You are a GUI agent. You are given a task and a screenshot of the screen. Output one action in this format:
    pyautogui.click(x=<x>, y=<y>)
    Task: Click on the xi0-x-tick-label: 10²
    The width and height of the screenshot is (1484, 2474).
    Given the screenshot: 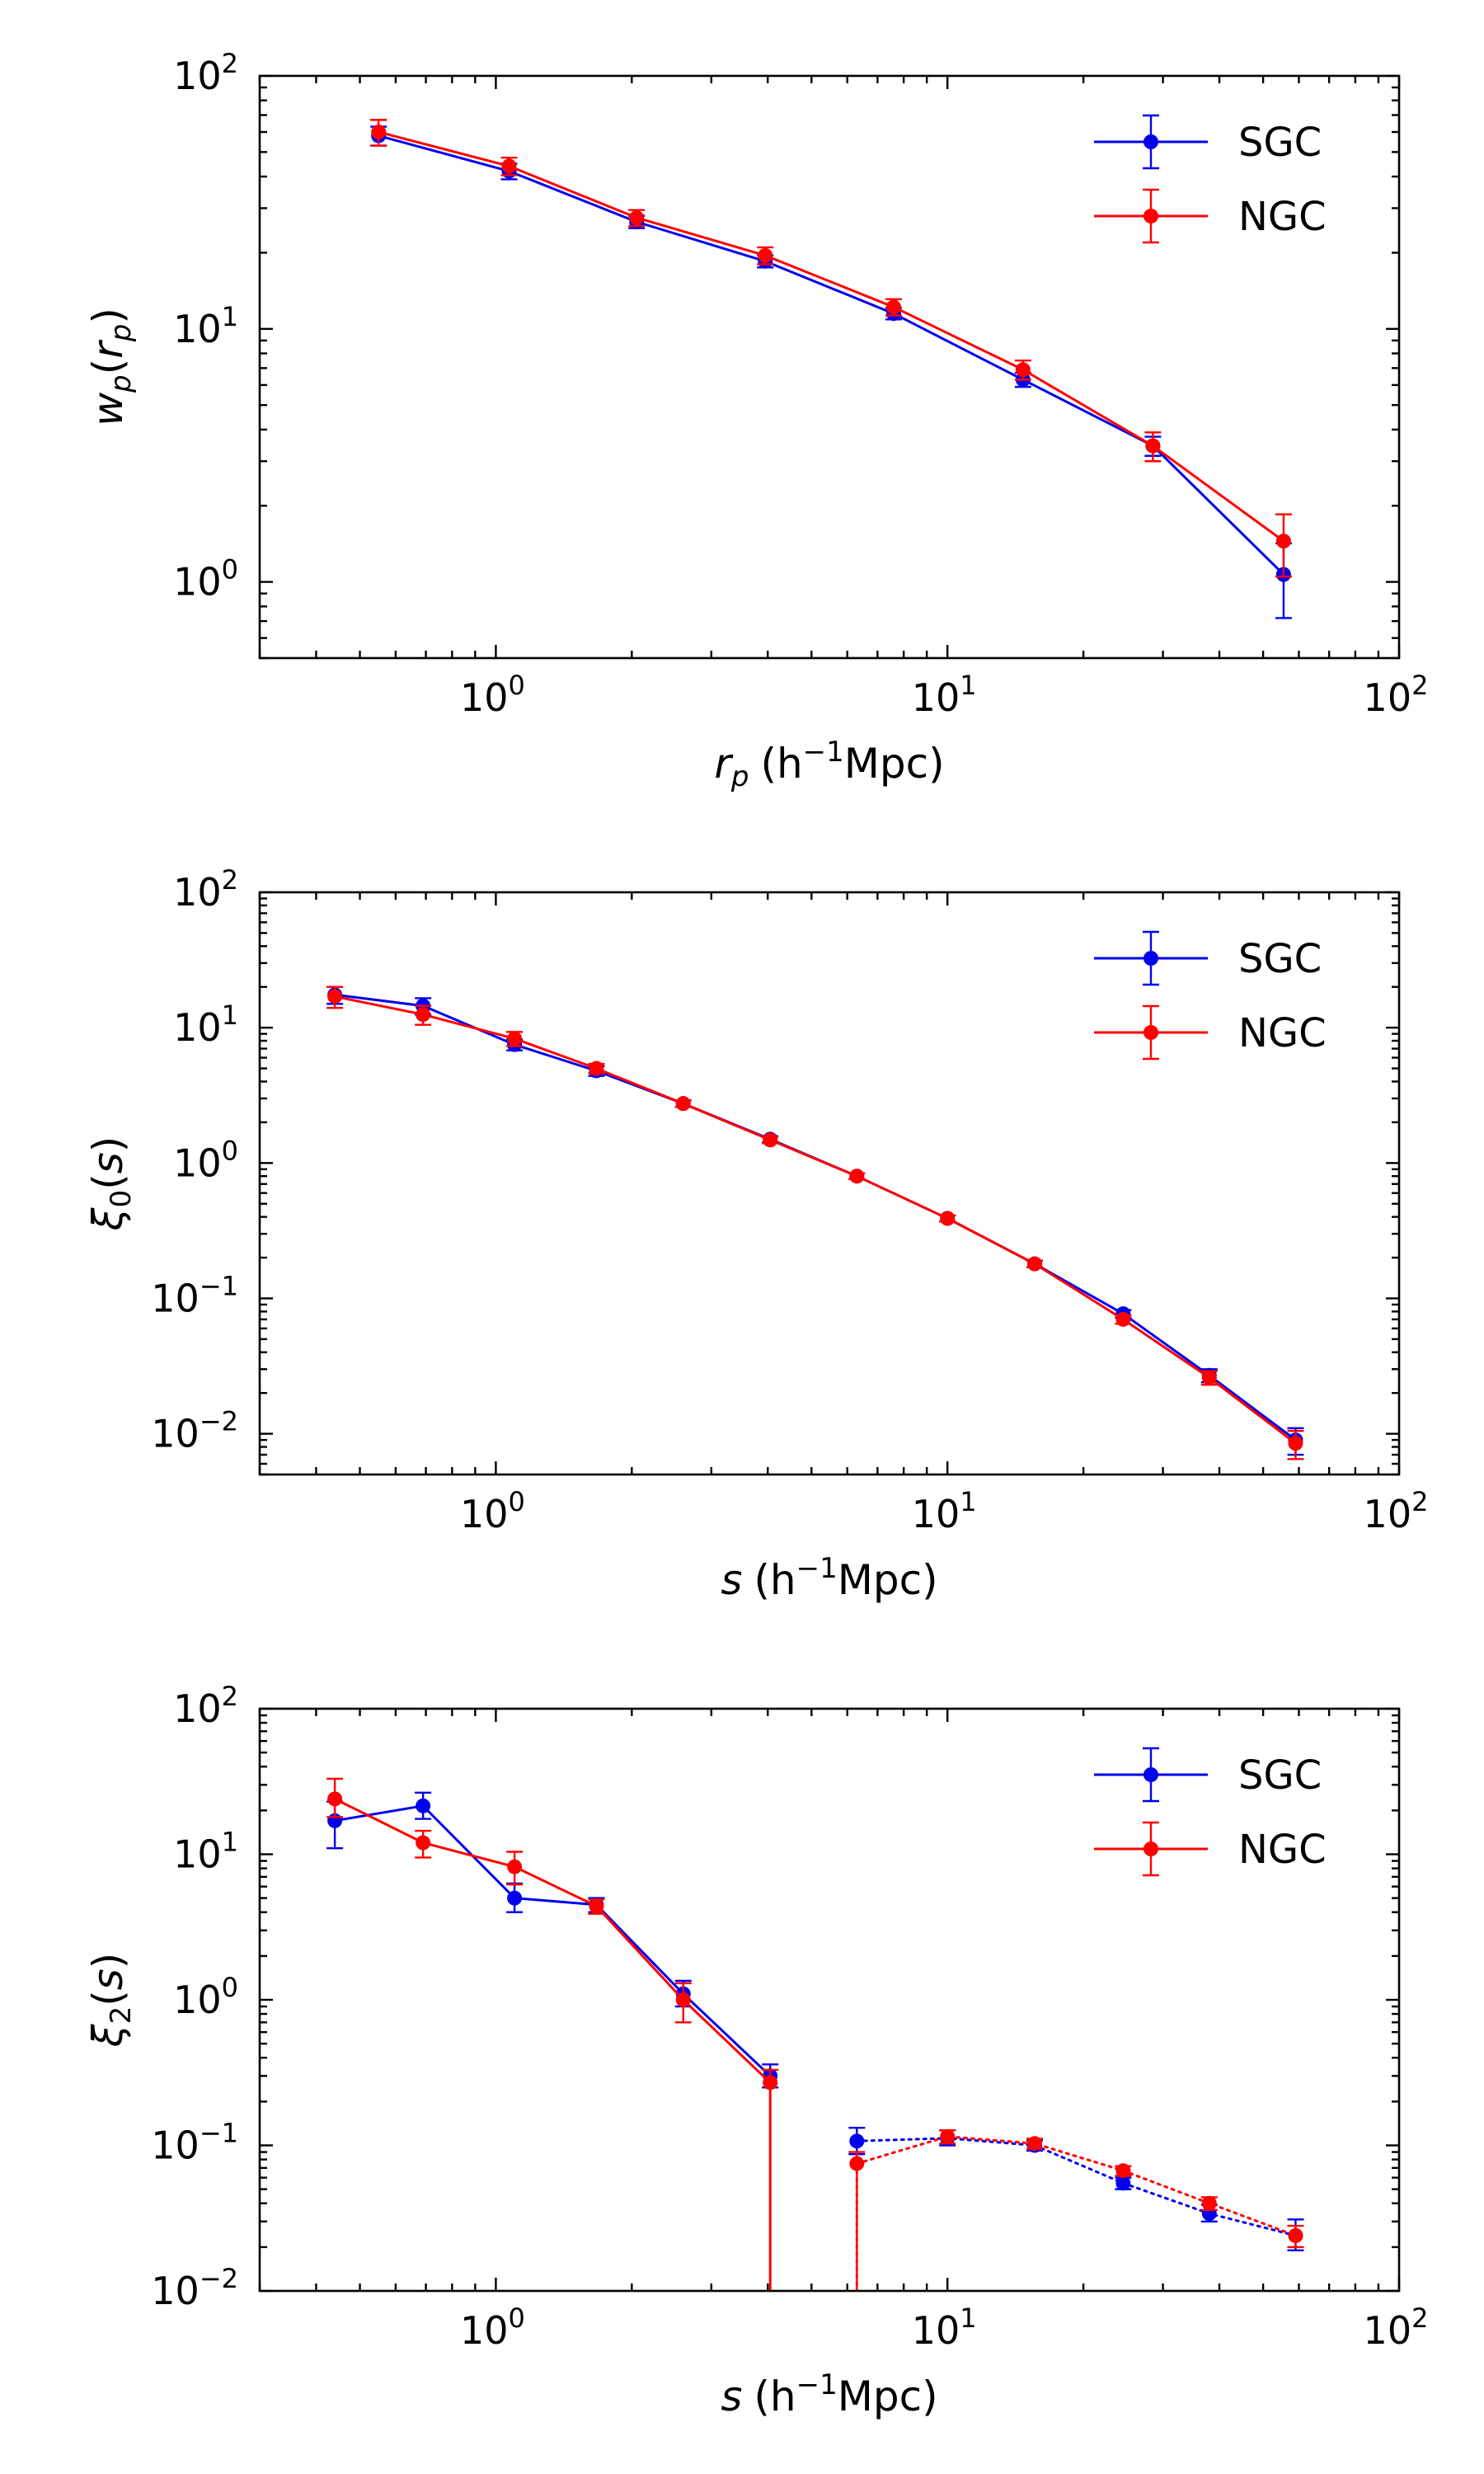 What is the action you would take?
    pyautogui.click(x=1396, y=1511)
    